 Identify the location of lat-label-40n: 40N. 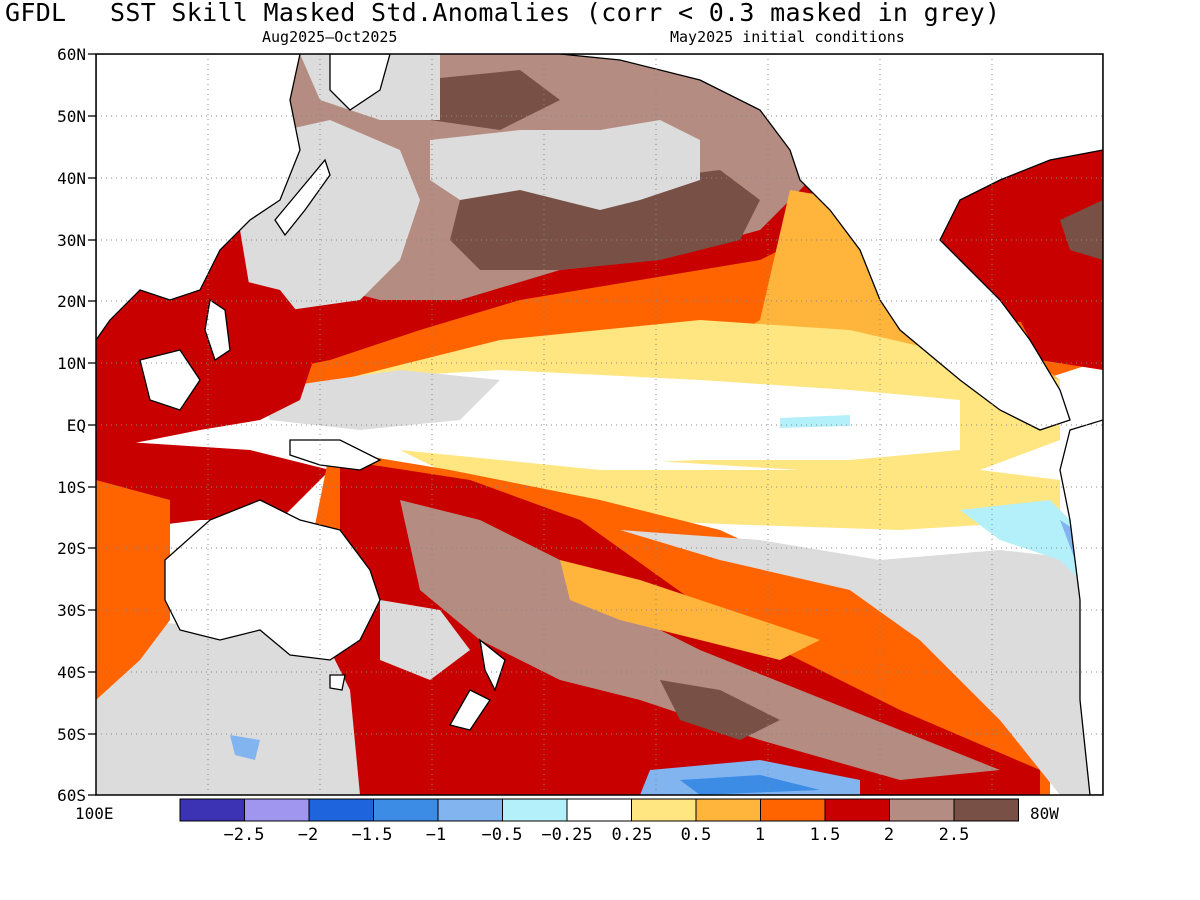
(71, 178).